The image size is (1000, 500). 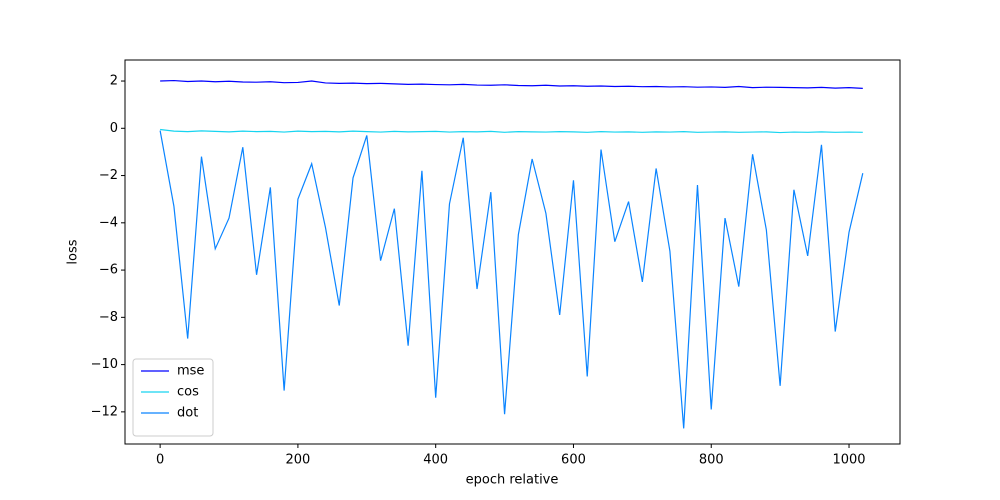 What do you see at coordinates (711, 460) in the screenshot?
I see `x-tick-label: 800` at bounding box center [711, 460].